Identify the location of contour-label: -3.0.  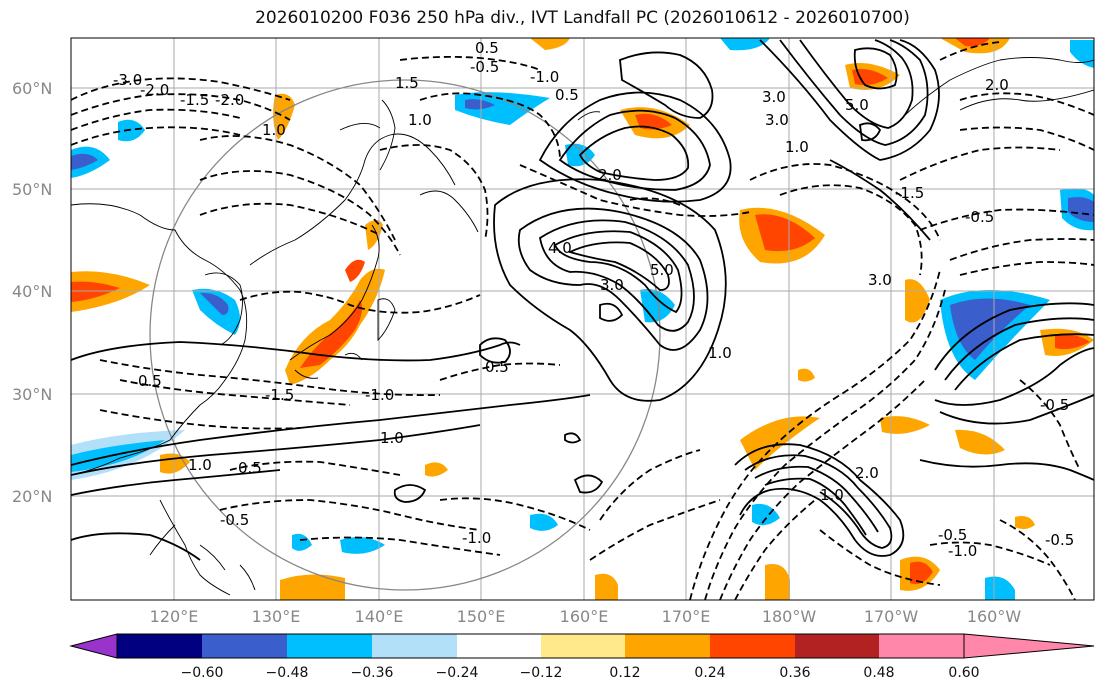
(127, 80).